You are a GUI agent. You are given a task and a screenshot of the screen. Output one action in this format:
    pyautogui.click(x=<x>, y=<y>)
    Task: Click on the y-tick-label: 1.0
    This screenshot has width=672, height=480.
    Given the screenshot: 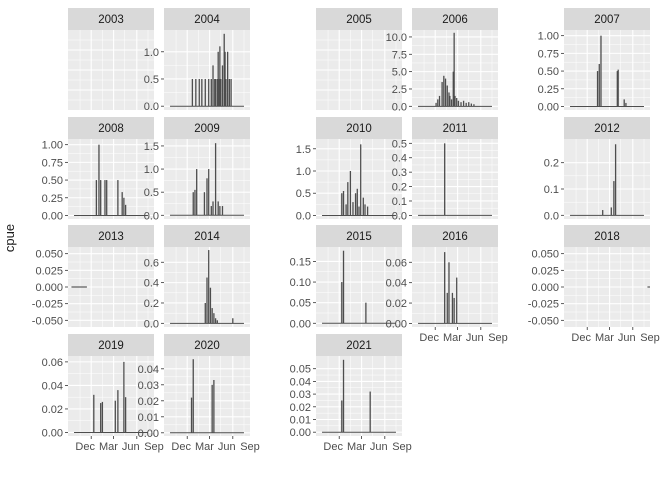 What is the action you would take?
    pyautogui.click(x=303, y=172)
    